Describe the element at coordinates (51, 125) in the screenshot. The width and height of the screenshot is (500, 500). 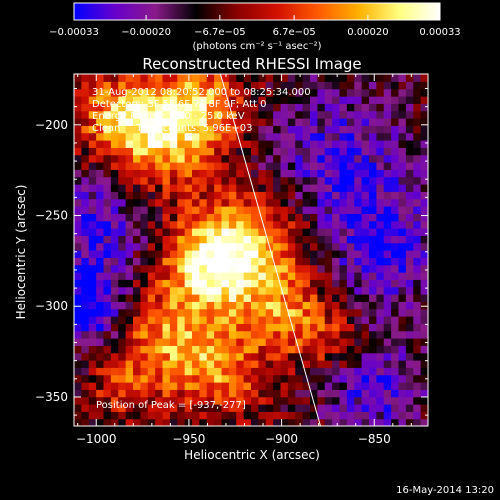
I see `y-tick-label: −200` at that location.